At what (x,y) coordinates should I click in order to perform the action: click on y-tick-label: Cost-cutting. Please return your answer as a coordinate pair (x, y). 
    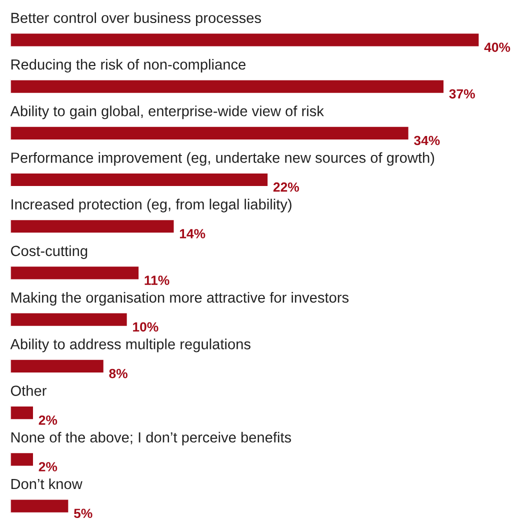
    Looking at the image, I should click on (49, 252).